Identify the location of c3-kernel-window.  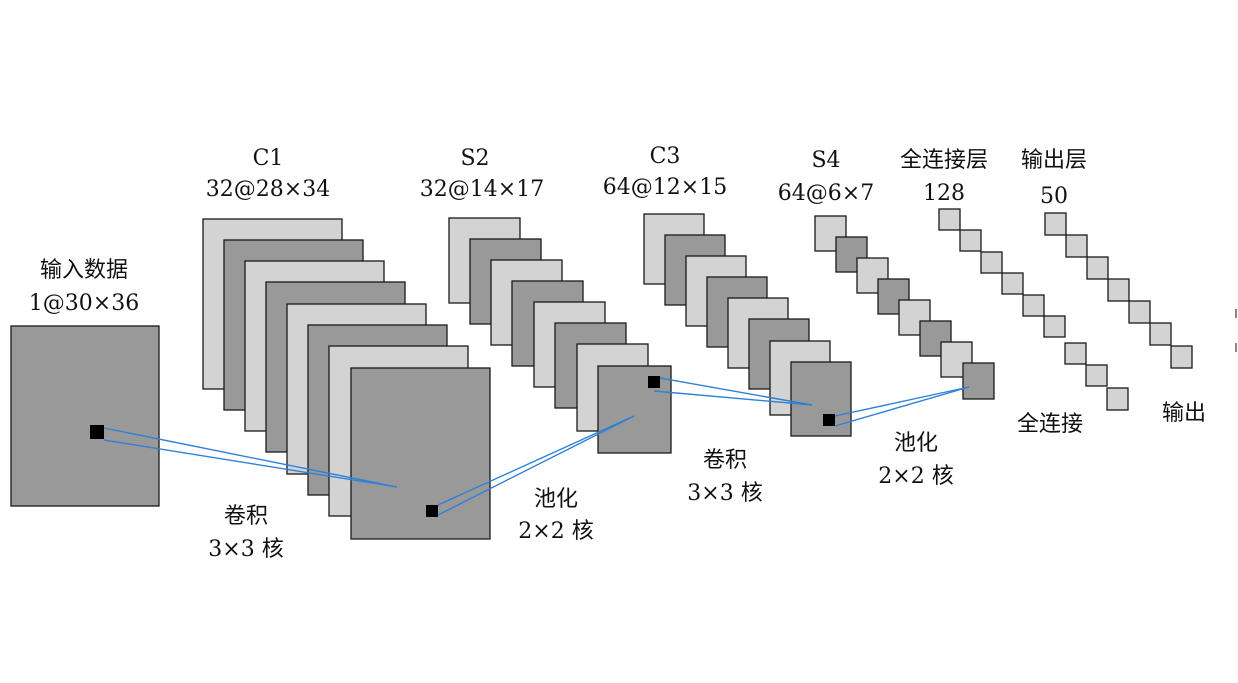
(829, 420).